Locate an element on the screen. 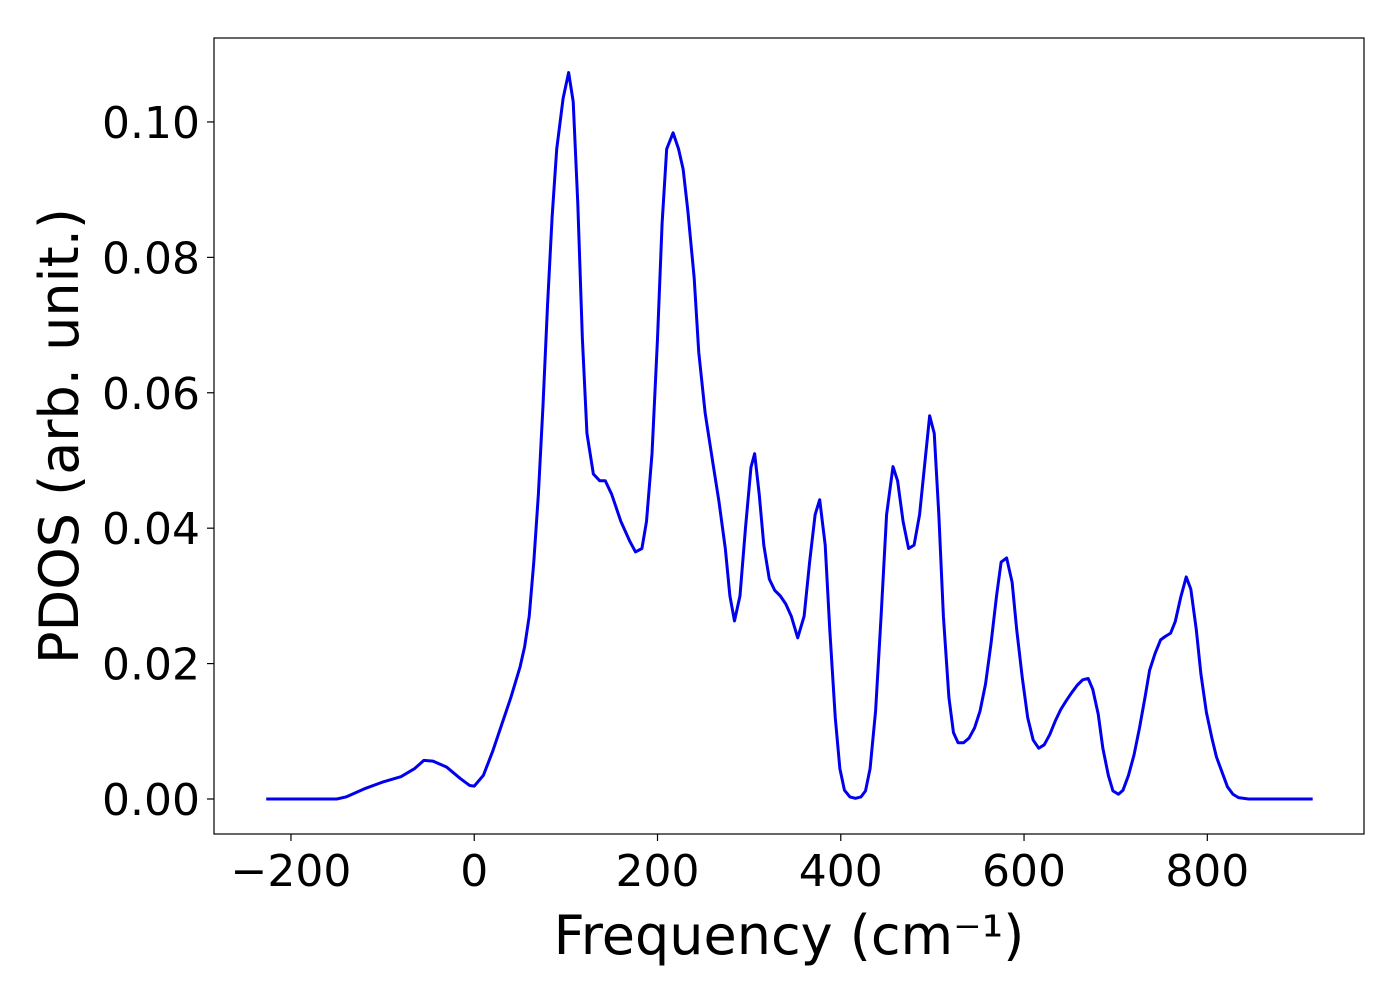 Image resolution: width=1400 pixels, height=1000 pixels. y-axis-label: PDOS (arb. unit.) is located at coordinates (59, 436).